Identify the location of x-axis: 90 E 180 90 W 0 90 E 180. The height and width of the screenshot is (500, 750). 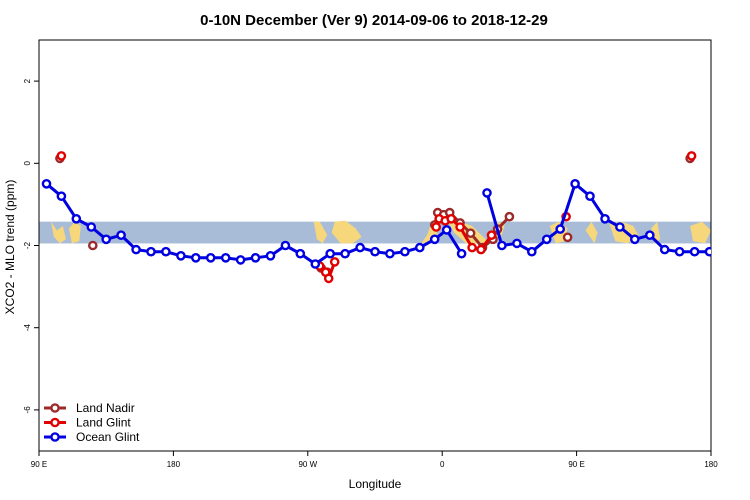
(374, 460).